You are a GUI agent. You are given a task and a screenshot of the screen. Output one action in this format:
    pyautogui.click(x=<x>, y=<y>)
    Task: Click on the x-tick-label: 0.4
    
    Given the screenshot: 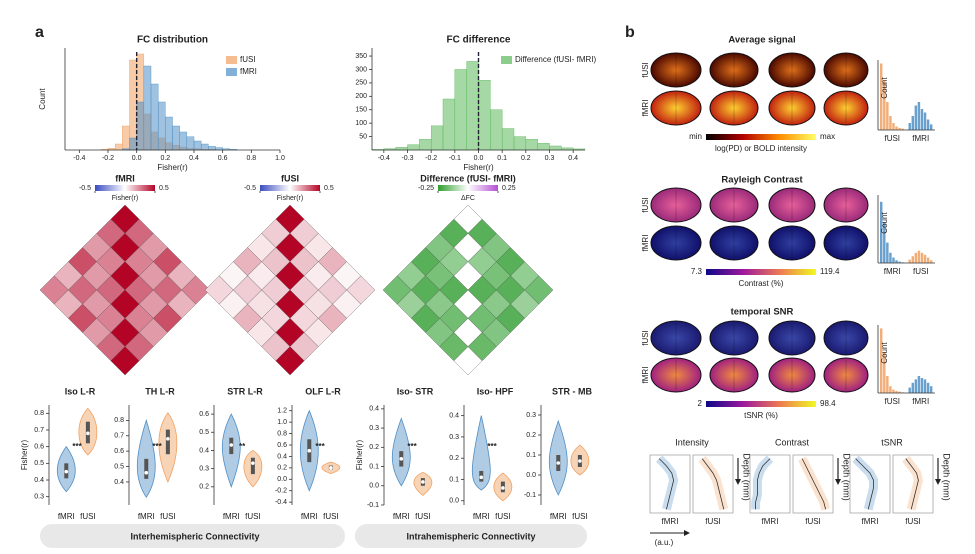 What is the action you would take?
    pyautogui.click(x=194, y=158)
    